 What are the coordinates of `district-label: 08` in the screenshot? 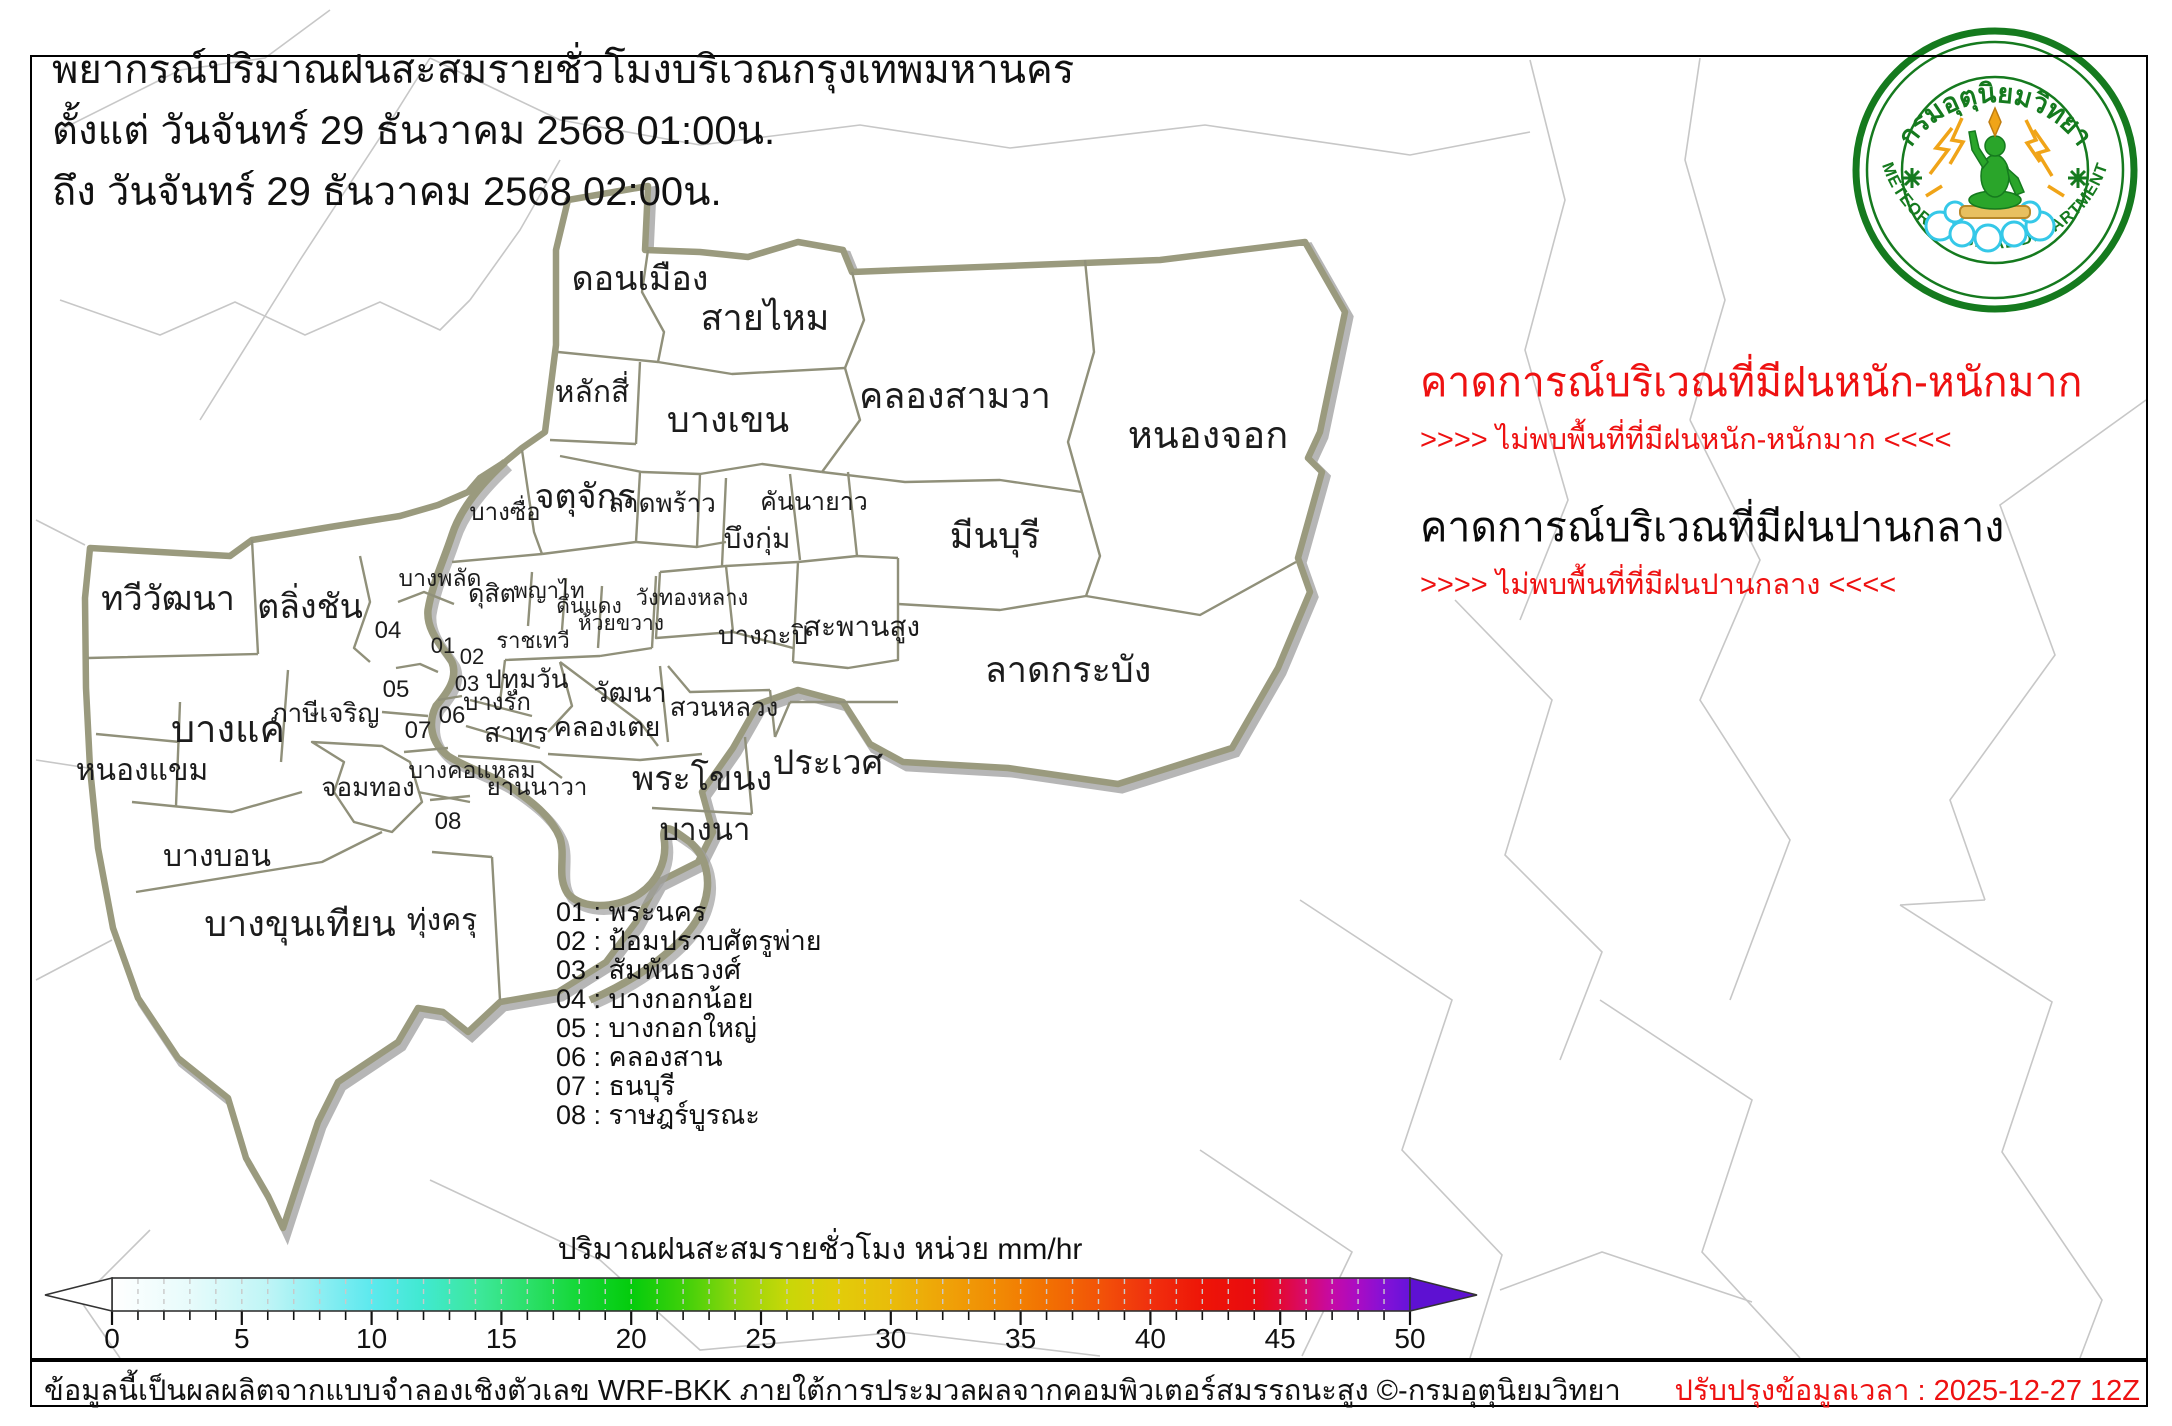 It's located at (448, 821).